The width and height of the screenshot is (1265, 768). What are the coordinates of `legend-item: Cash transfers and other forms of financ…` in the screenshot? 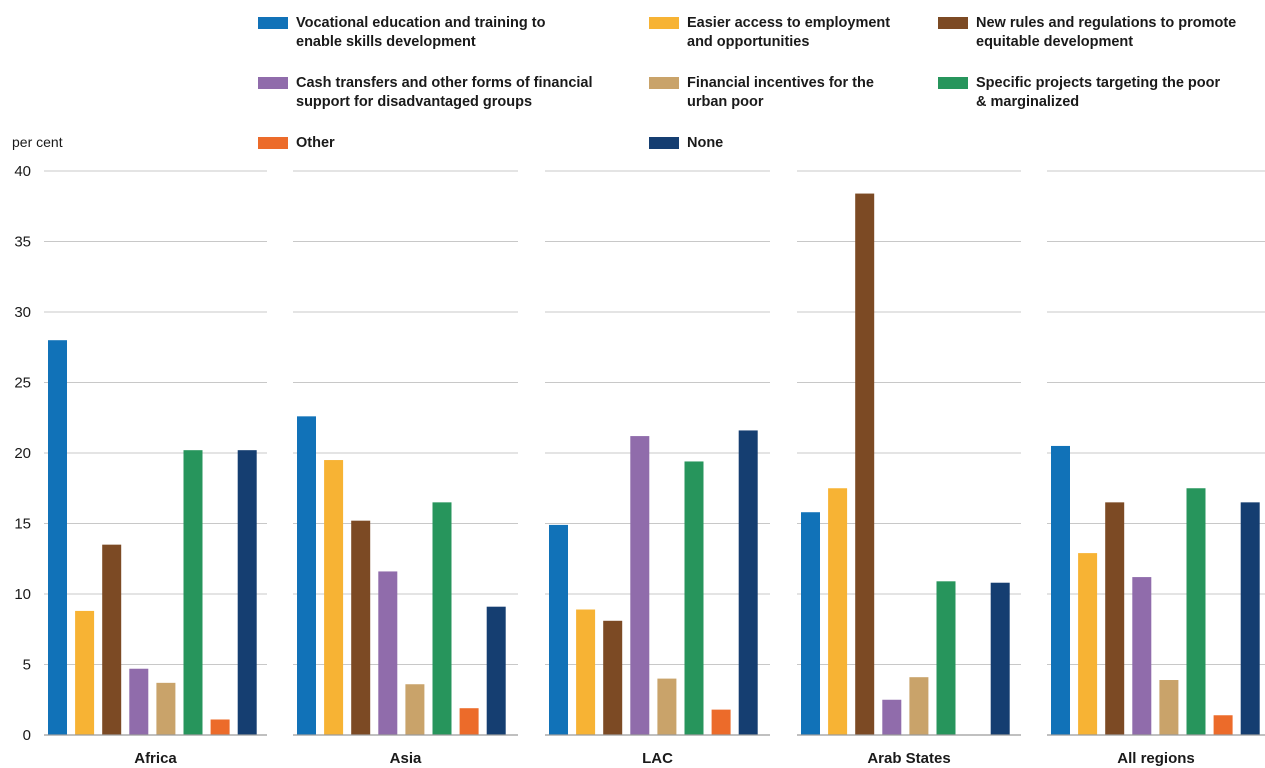 It's located at (425, 93).